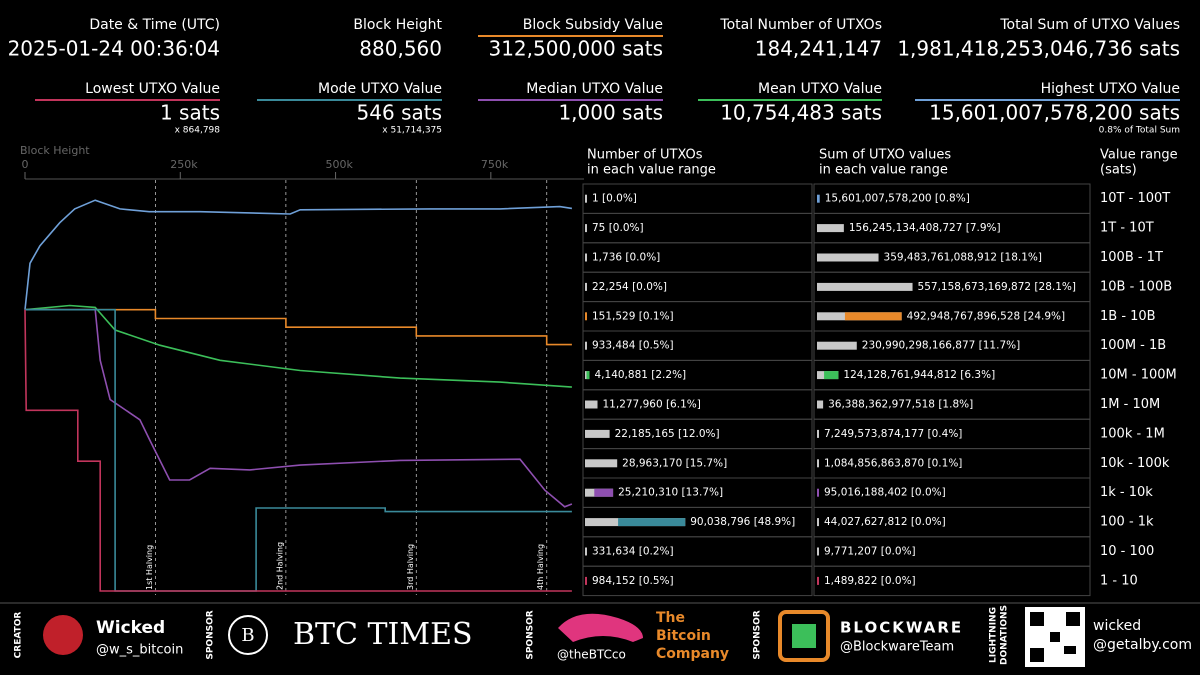  Describe the element at coordinates (1126, 492) in the screenshot. I see `range-label: 1k - 10k` at that location.